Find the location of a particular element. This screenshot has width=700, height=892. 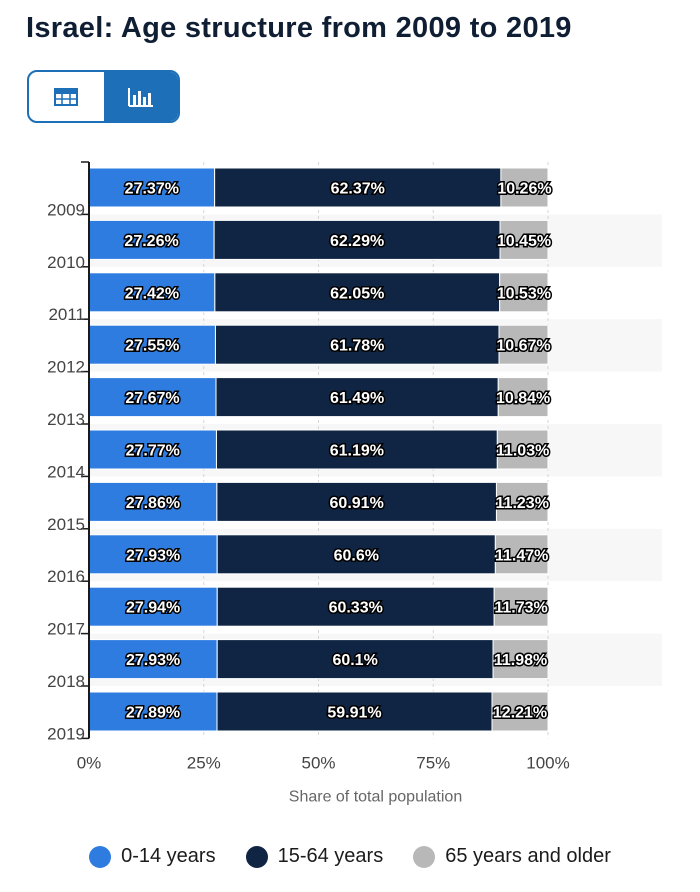

bar-chart-icon is located at coordinates (140, 97).